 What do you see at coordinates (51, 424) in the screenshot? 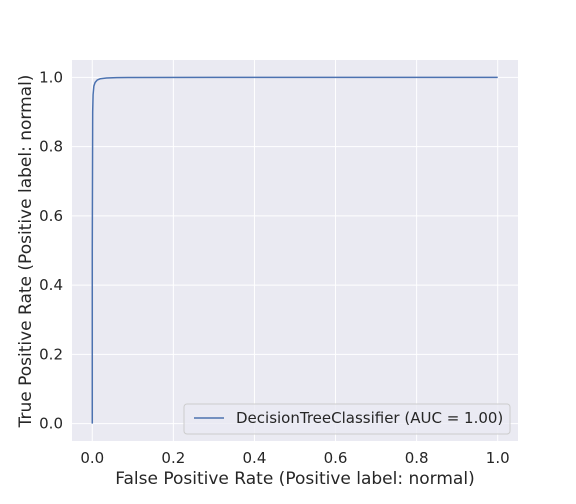
I see `y-tick-label: 0.0` at bounding box center [51, 424].